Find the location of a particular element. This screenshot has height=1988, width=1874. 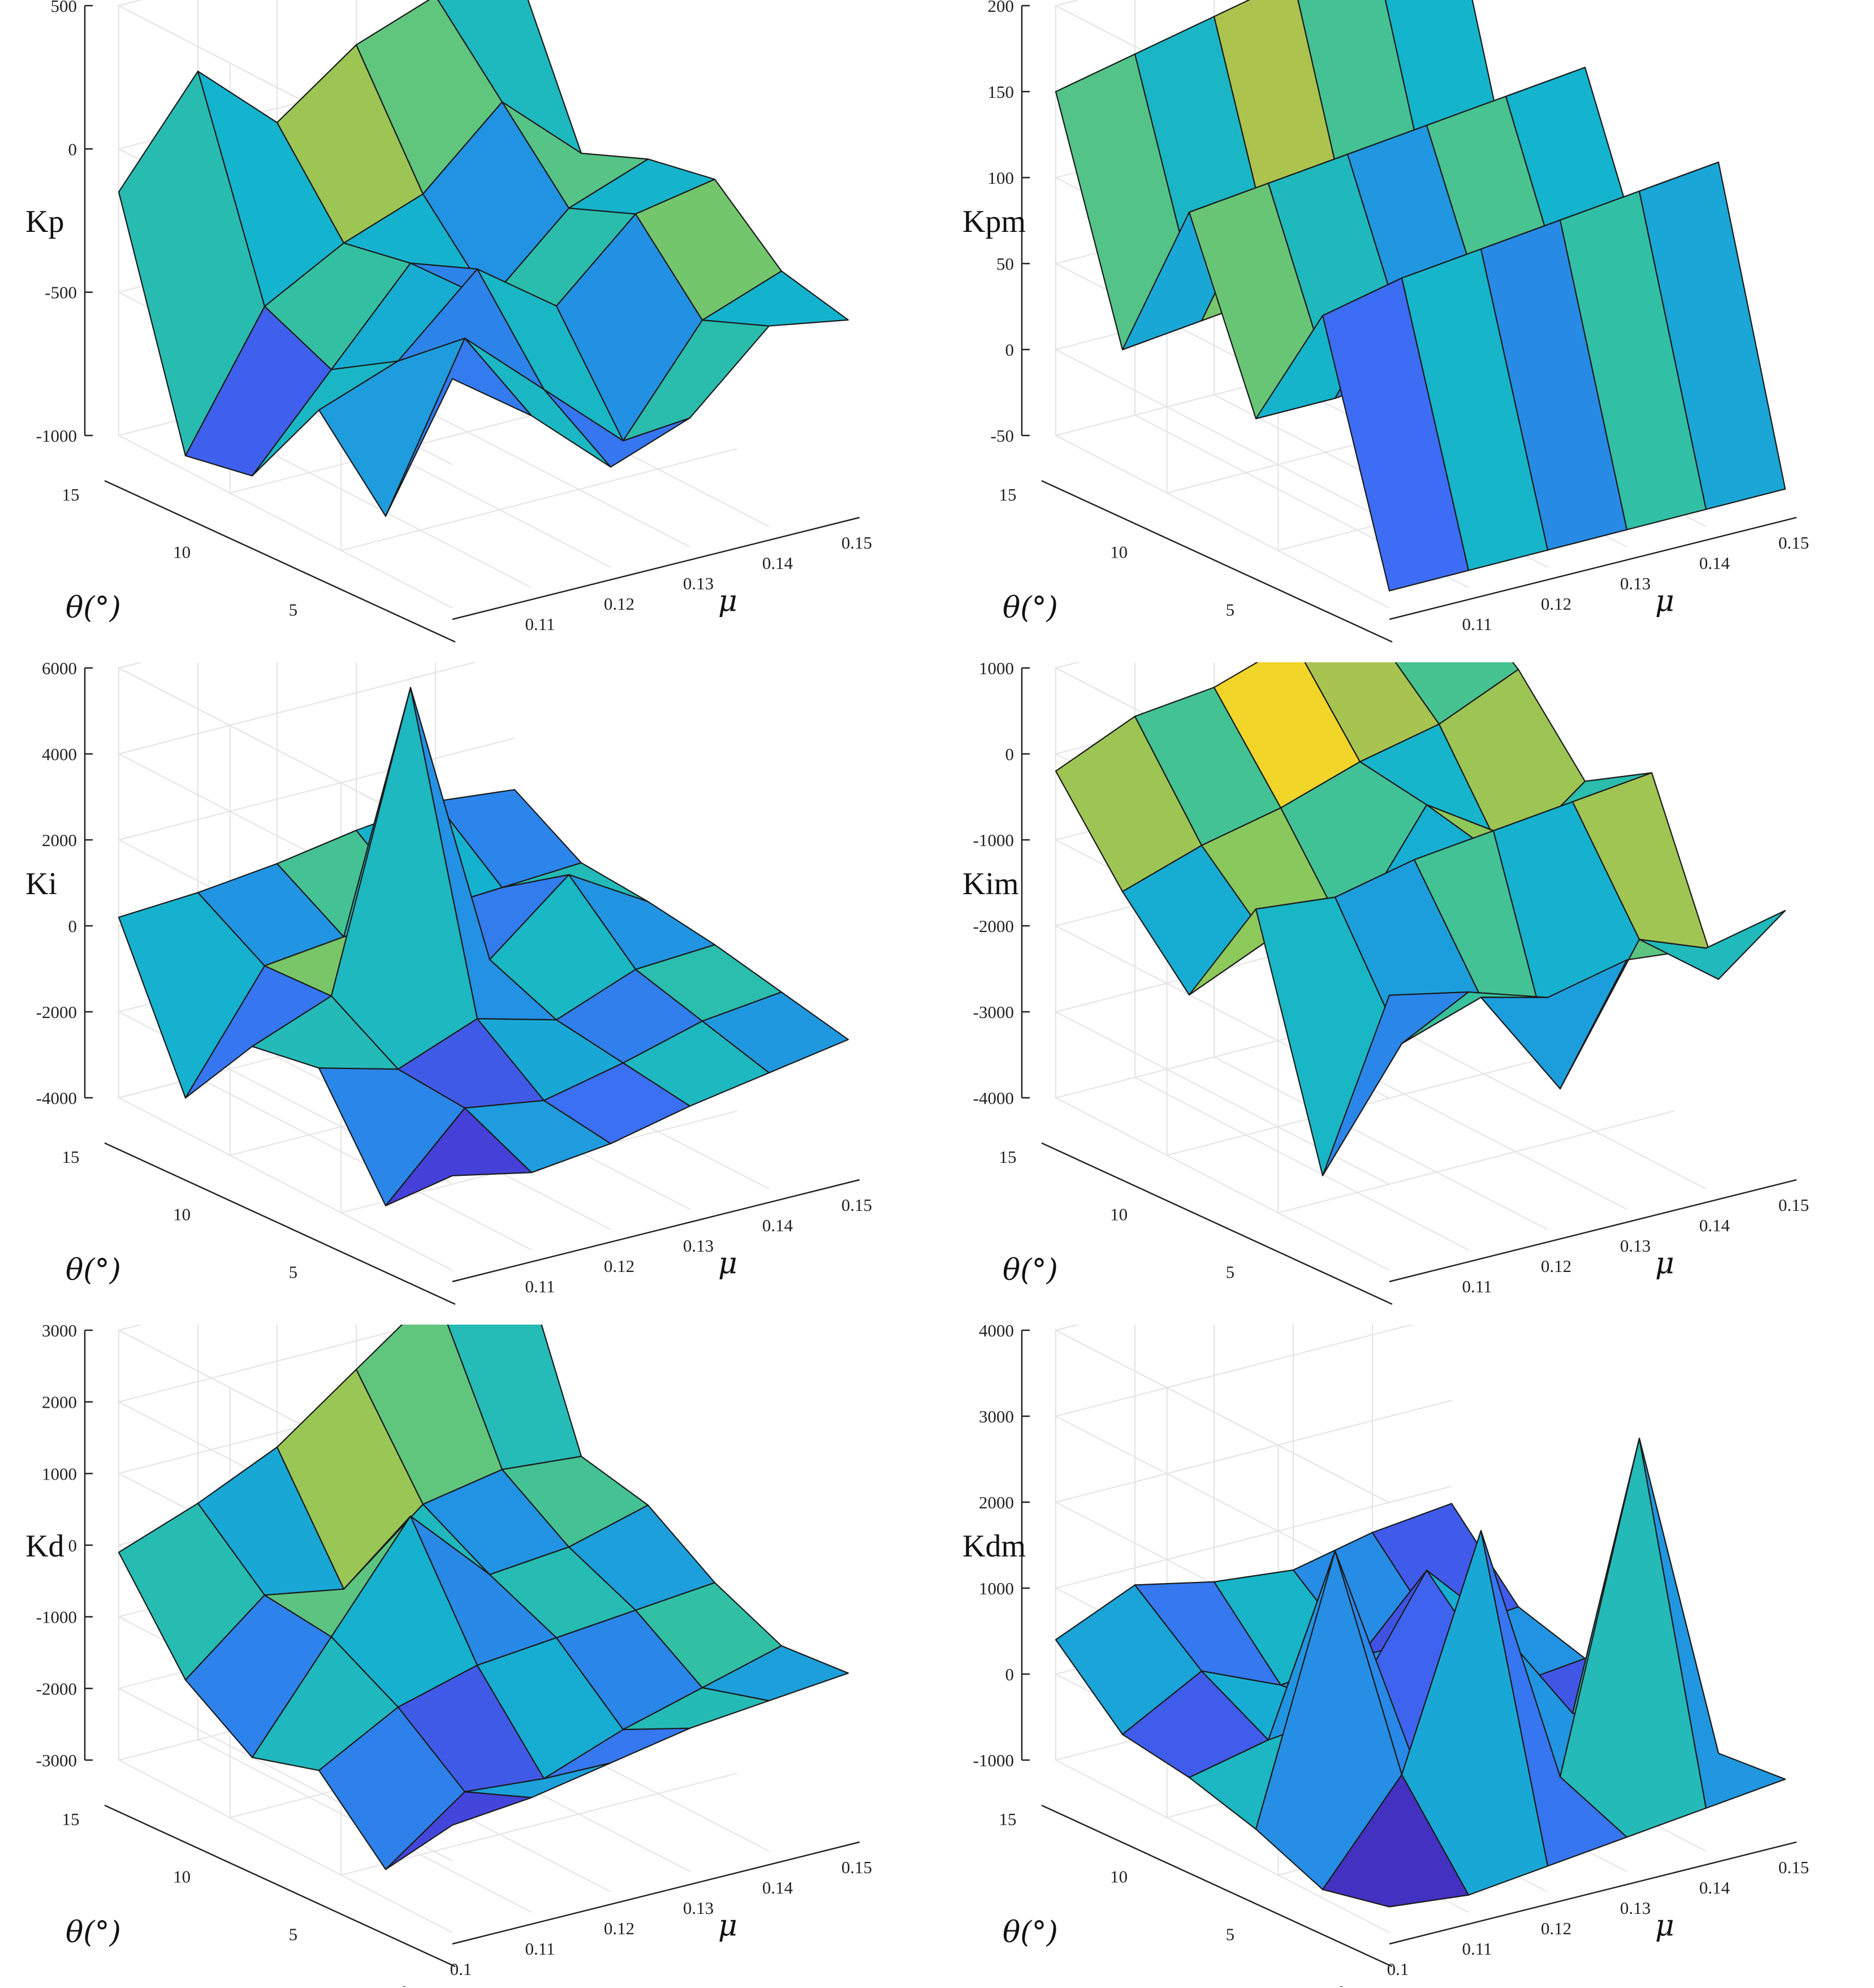

kd-xlabel: θ(°) is located at coordinates (94, 1933).